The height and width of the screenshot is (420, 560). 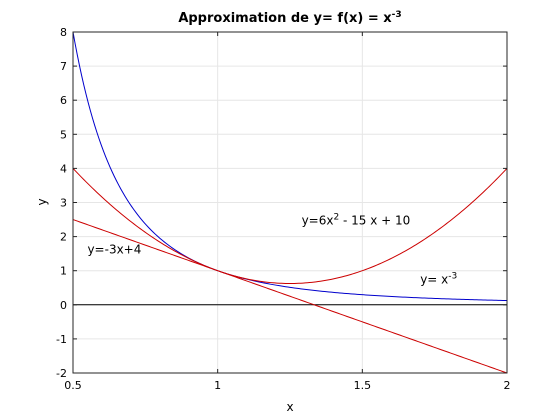 What do you see at coordinates (507, 385) in the screenshot?
I see `x-tick-label-3: 2` at bounding box center [507, 385].